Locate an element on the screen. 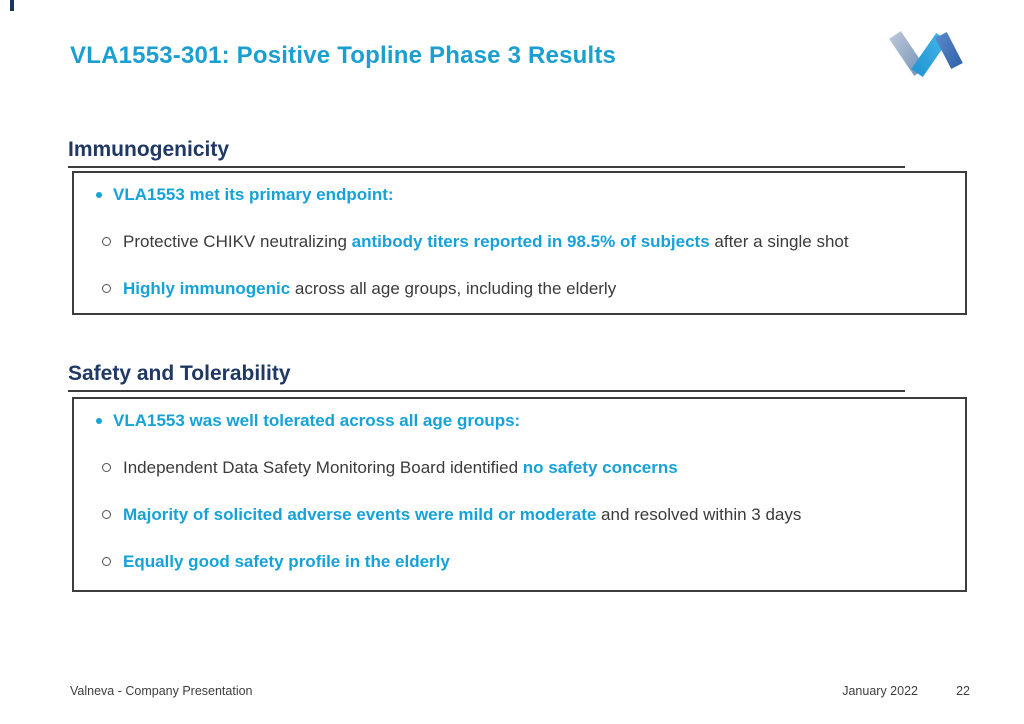 This screenshot has width=1024, height=724. valneva-logo-icon is located at coordinates (926, 54).